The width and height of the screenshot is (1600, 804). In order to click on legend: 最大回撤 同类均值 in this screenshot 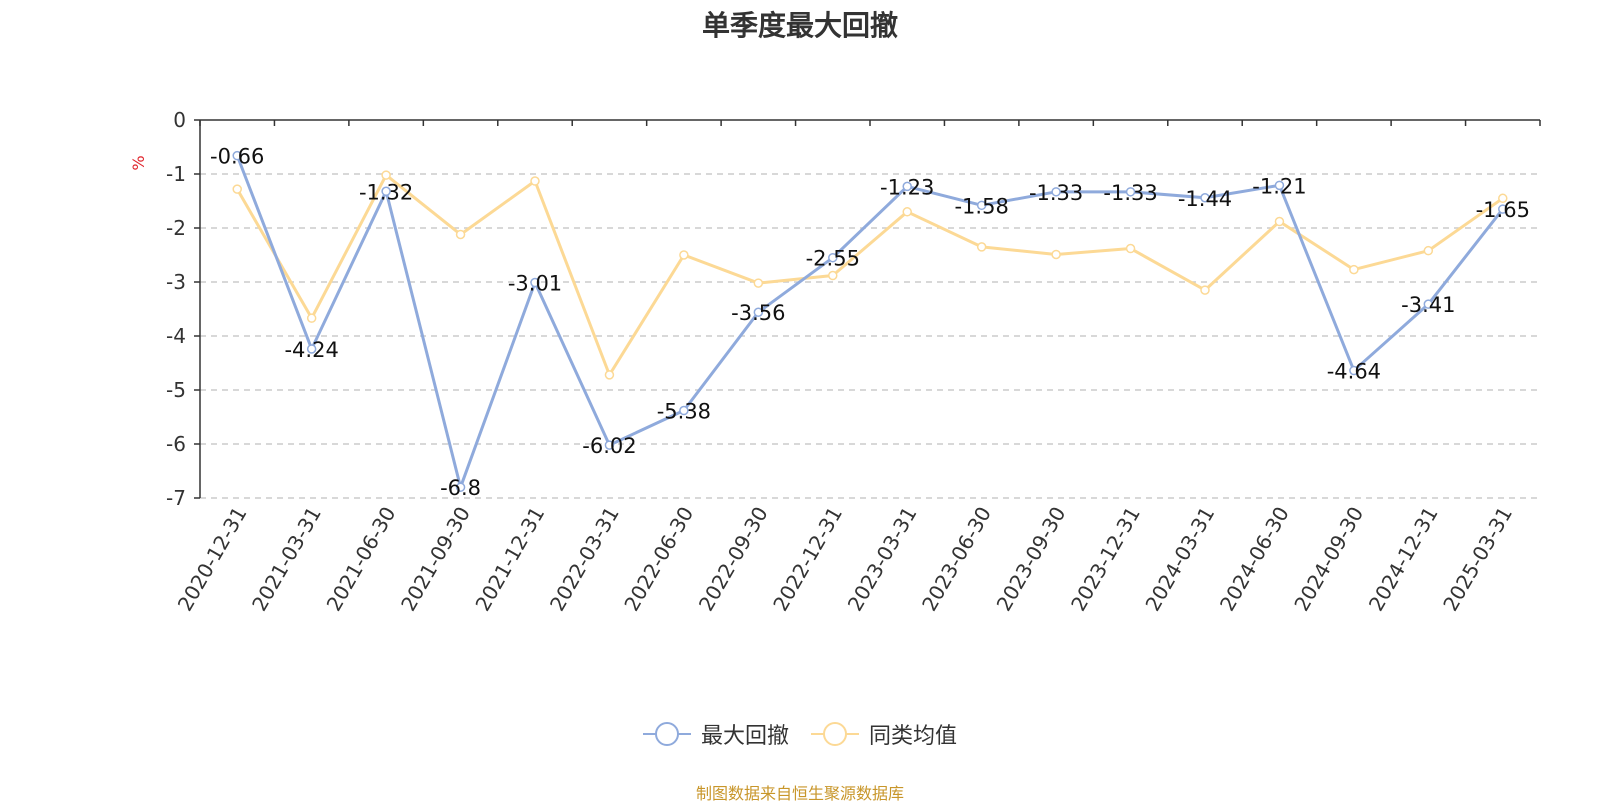, I will do `click(800, 734)`.